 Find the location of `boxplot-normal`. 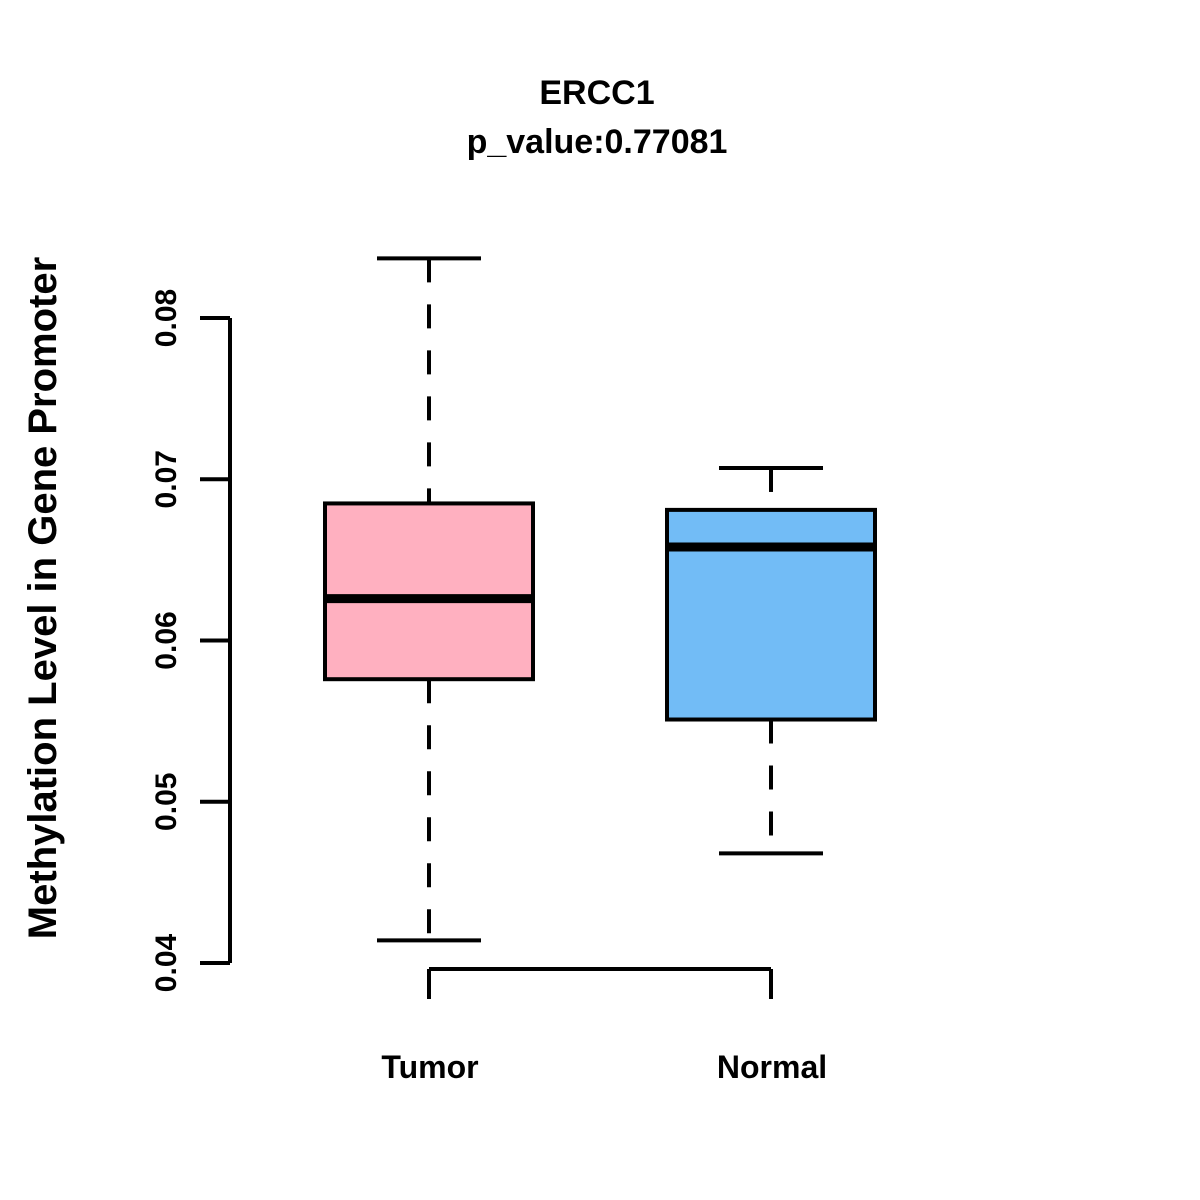

boxplot-normal is located at coordinates (771, 660).